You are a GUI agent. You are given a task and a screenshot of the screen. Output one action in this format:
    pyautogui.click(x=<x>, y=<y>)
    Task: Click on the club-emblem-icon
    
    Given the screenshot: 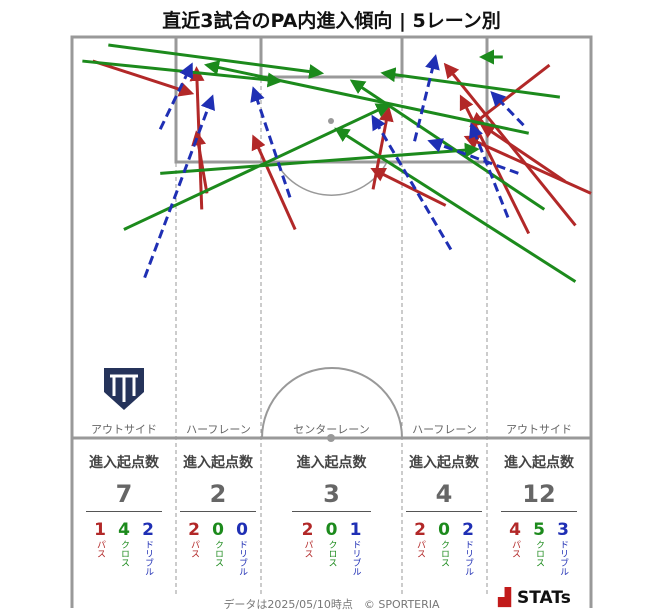 What is the action you would take?
    pyautogui.click(x=124, y=389)
    